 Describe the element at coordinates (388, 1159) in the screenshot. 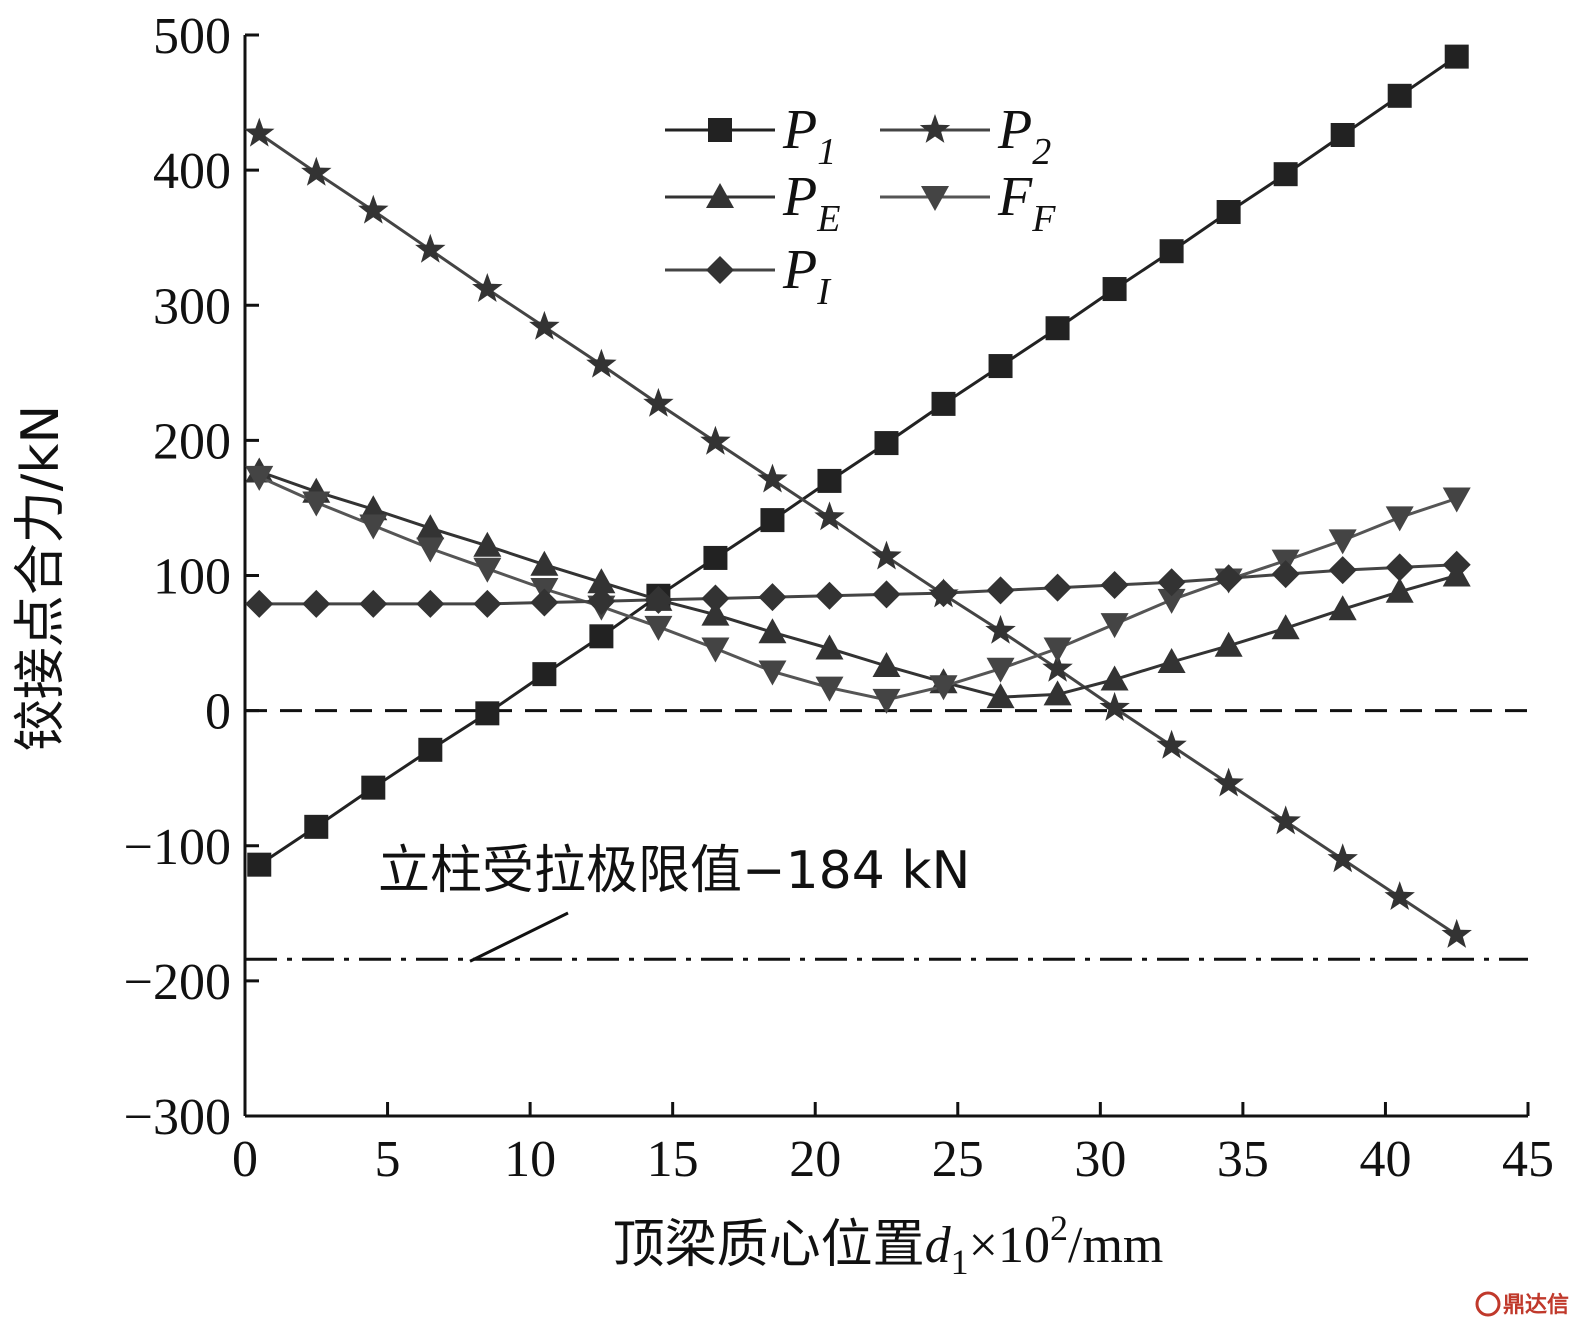

I see `x-tick-label: 5` at that location.